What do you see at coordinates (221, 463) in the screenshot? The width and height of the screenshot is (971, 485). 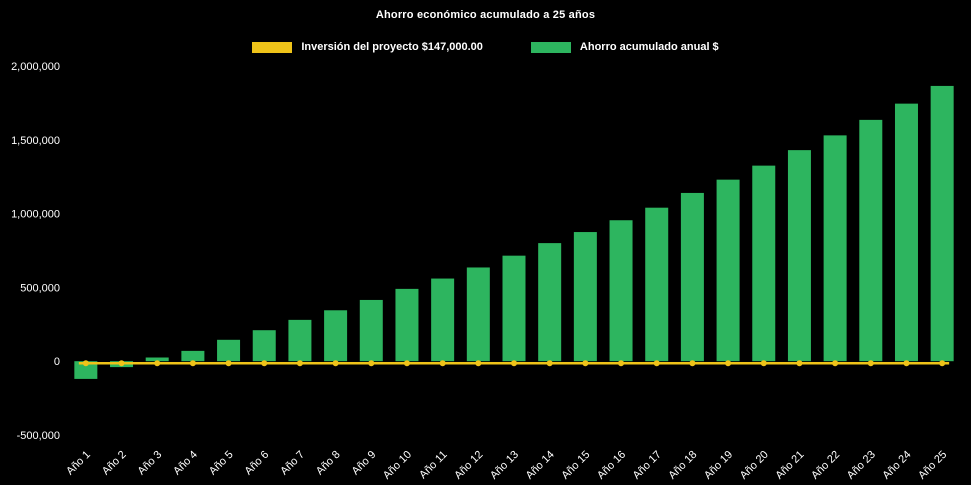 I see `x-tick-label: Año 5` at bounding box center [221, 463].